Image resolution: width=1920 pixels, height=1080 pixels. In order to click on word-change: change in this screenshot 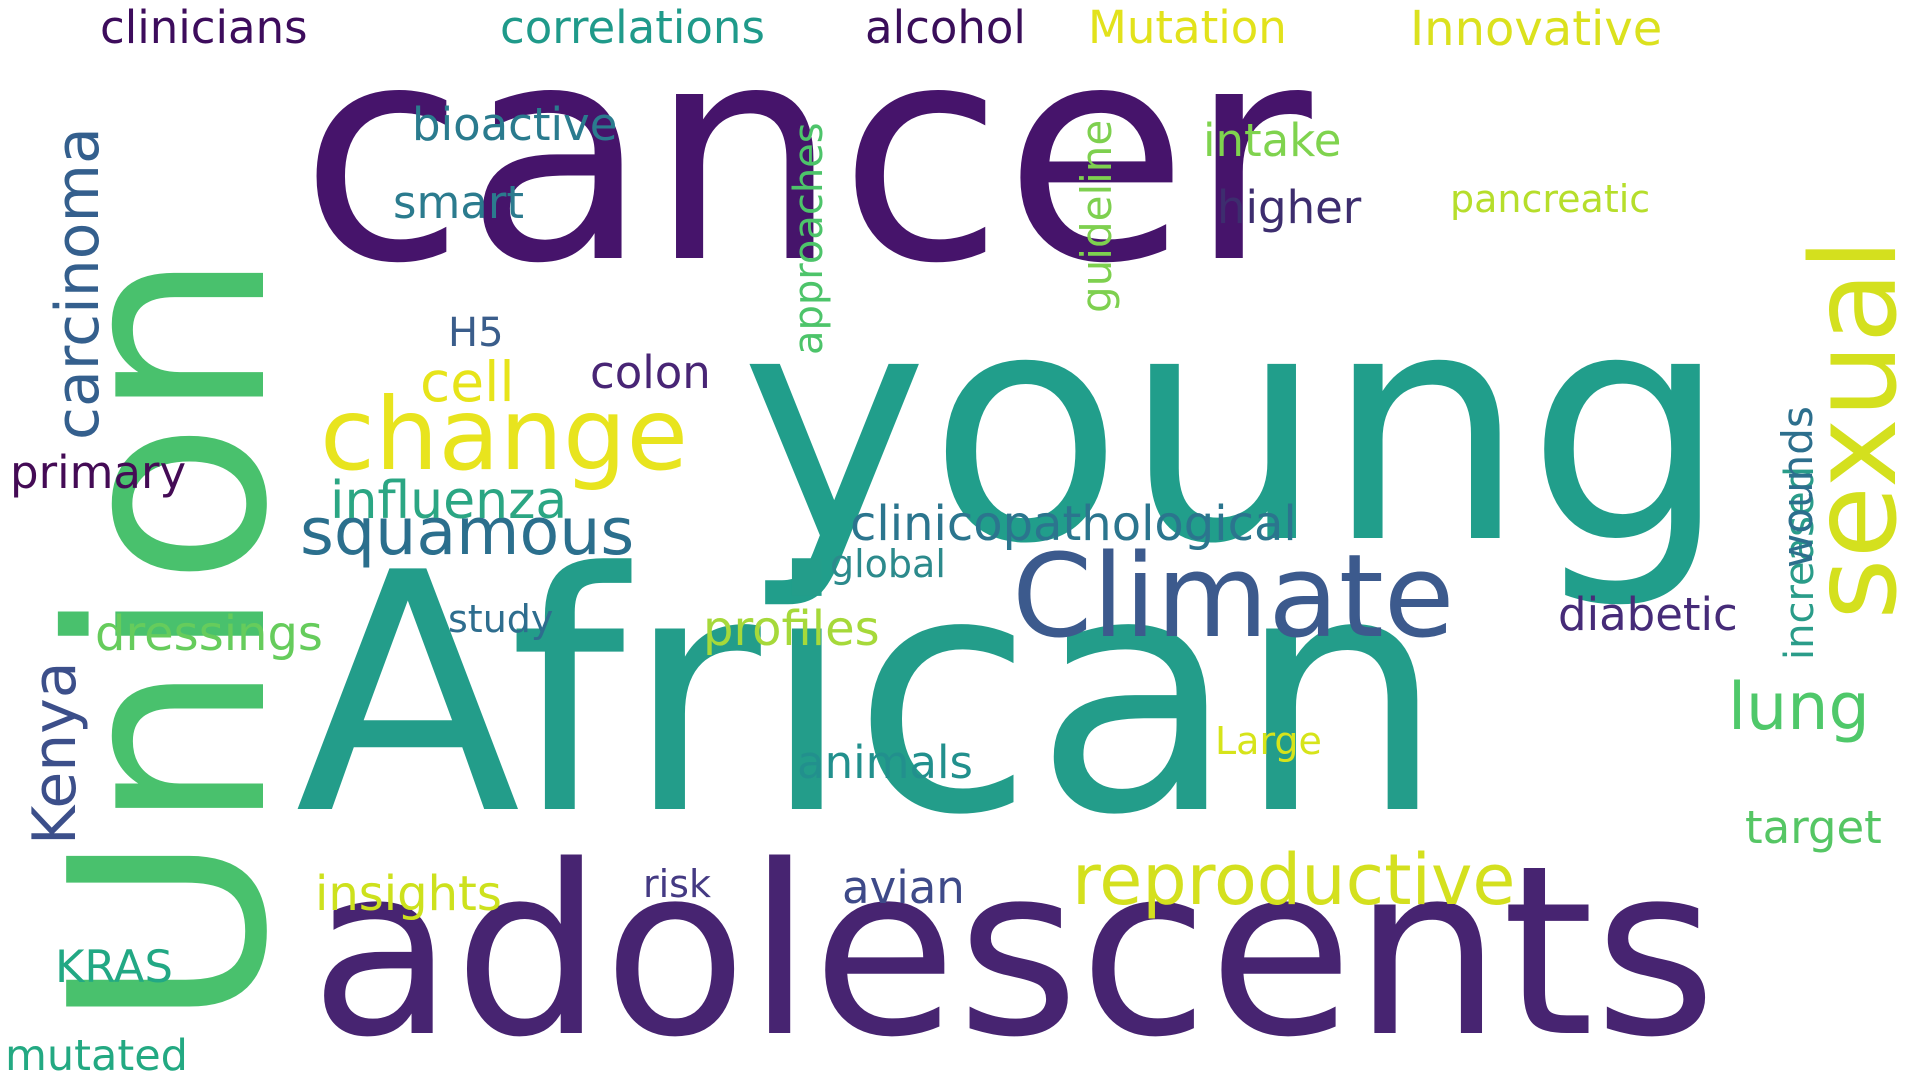, I will do `click(504, 434)`.